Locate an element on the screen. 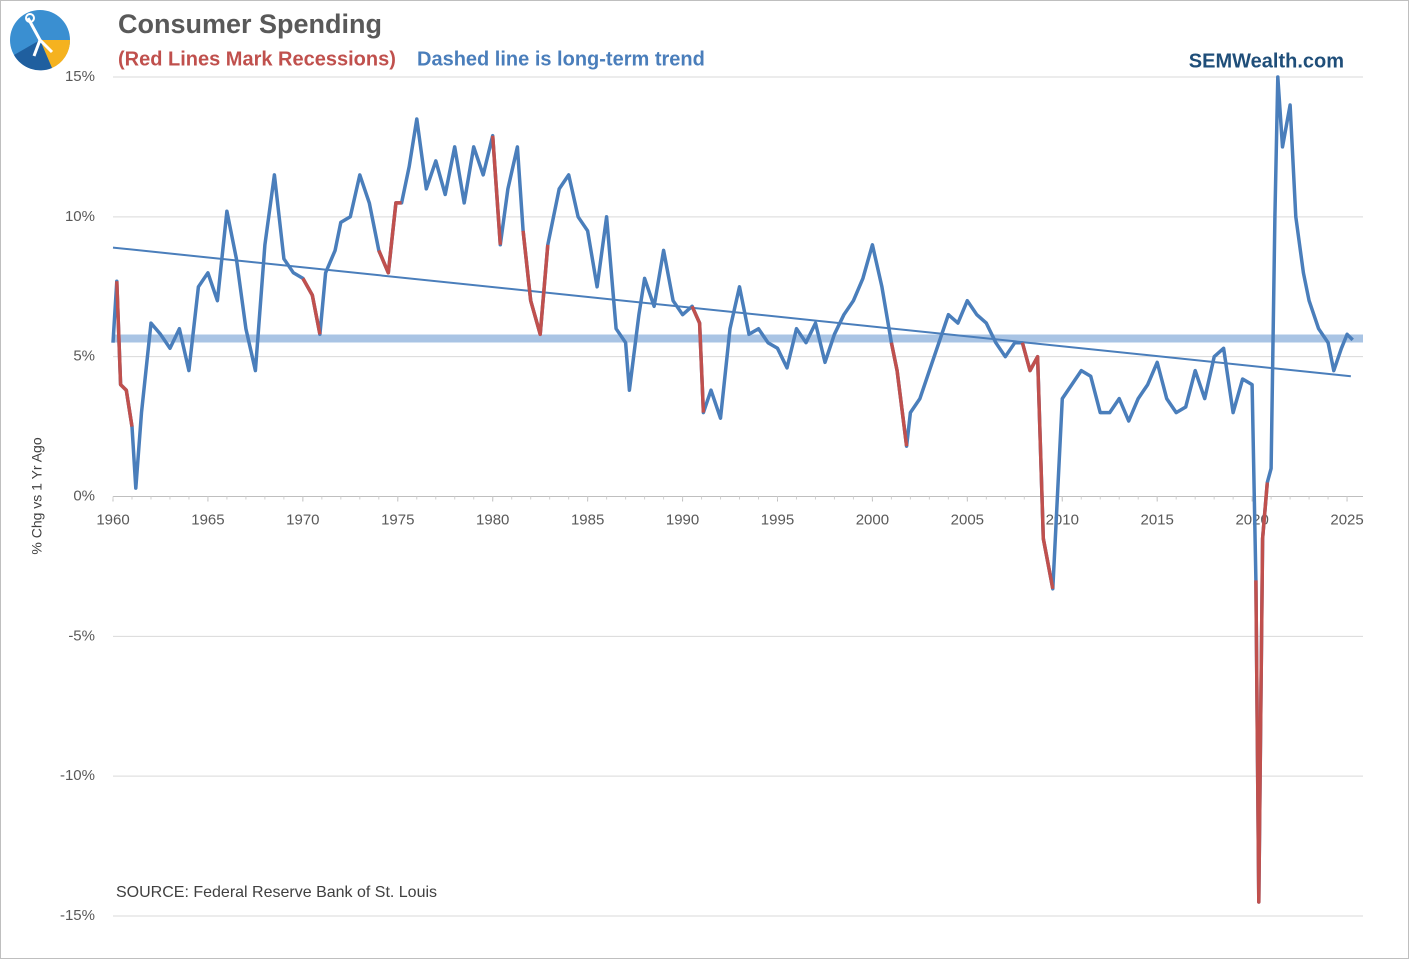  y-tick-label: -10% is located at coordinates (77, 775).